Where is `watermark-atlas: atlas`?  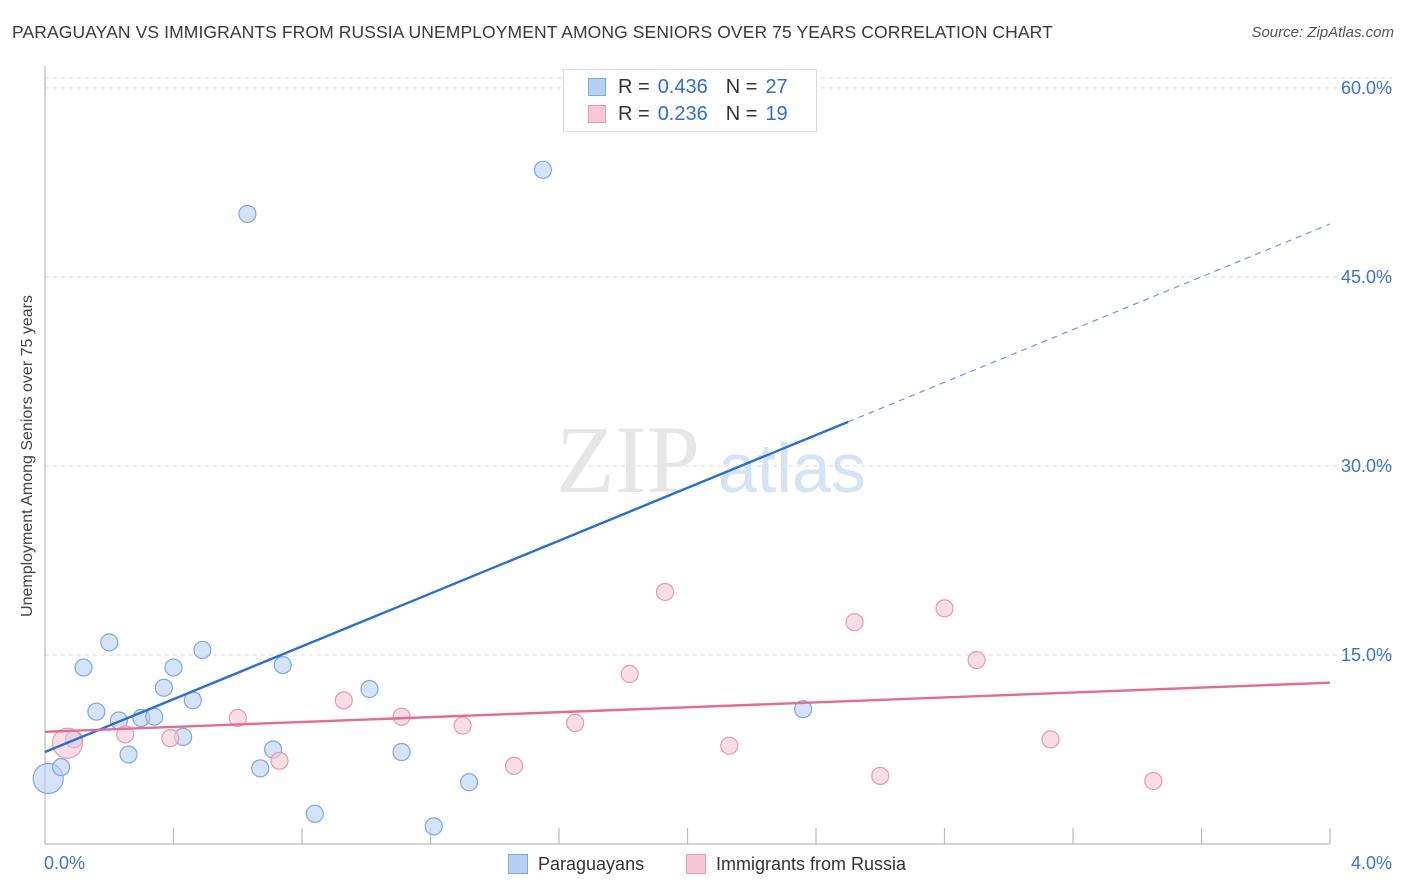
watermark-atlas: atlas is located at coordinates (792, 468).